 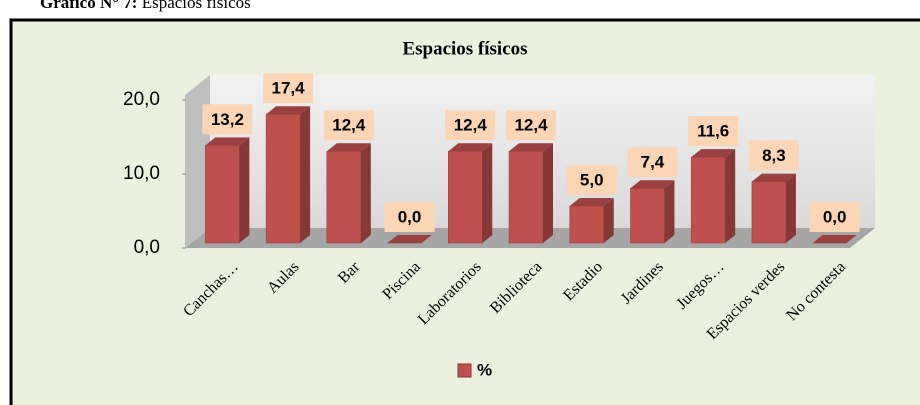 I want to click on value-label: 5,0, so click(x=592, y=179).